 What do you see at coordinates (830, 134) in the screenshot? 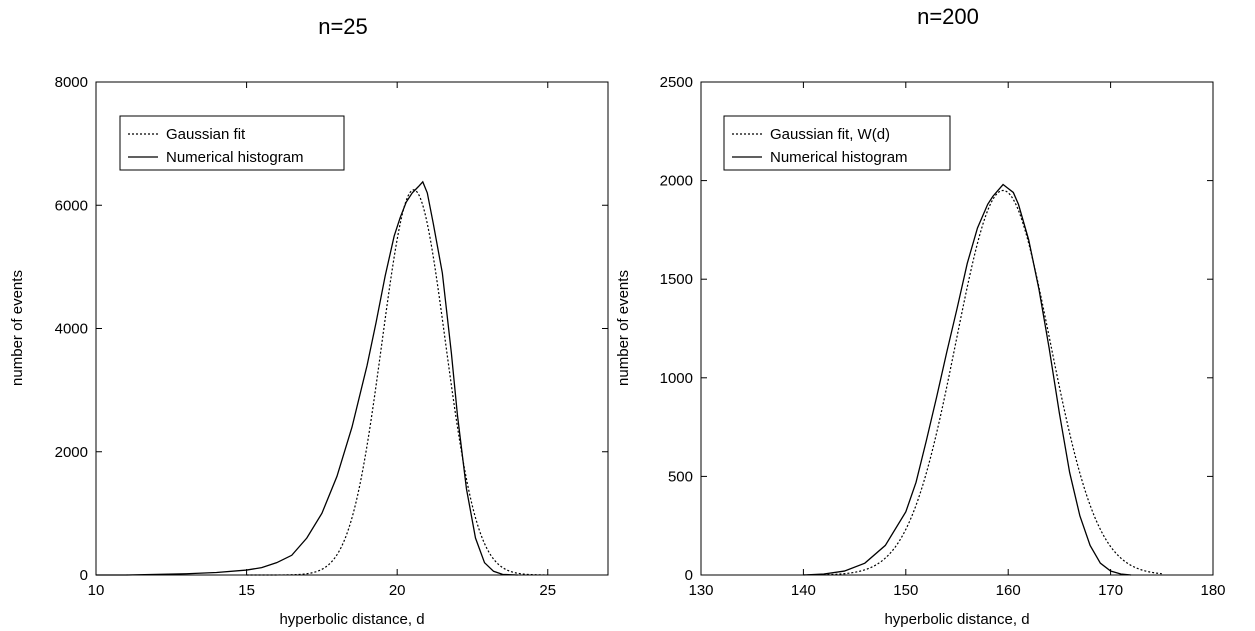
I see `legend-label-gaussian-fit: Gaussian fit, W(d)` at bounding box center [830, 134].